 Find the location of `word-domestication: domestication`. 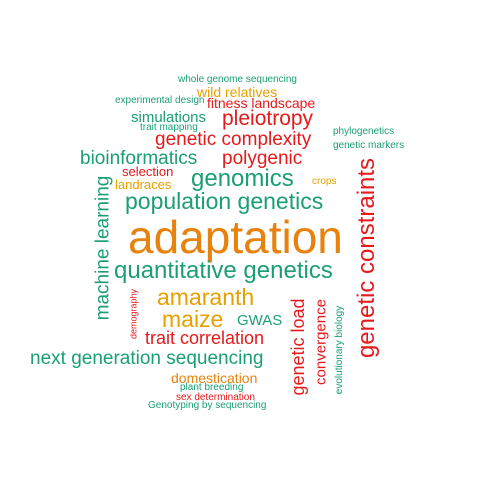

word-domestication: domestication is located at coordinates (214, 378).